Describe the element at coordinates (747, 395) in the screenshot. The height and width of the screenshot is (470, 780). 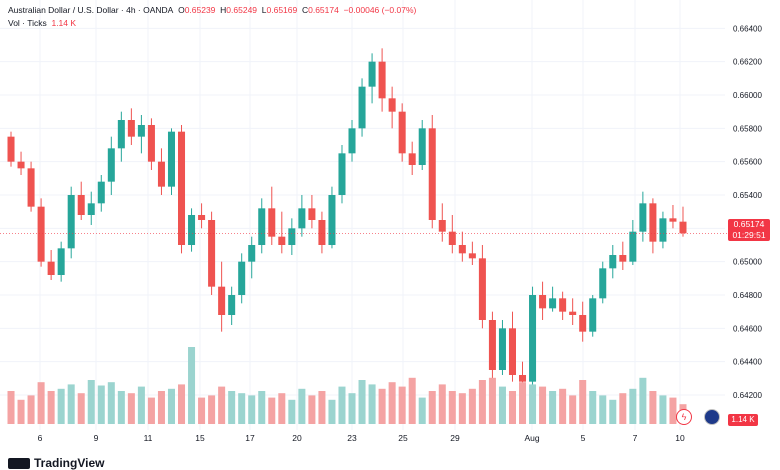
I see `price-tick-label: 0.64200` at that location.